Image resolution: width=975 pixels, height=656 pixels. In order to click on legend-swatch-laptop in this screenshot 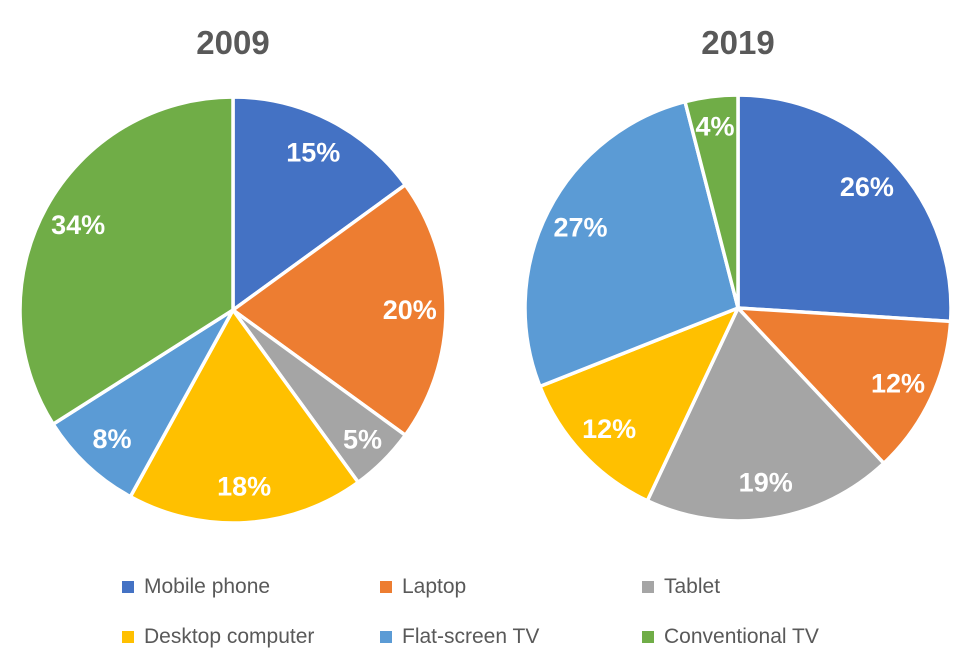, I will do `click(386, 587)`.